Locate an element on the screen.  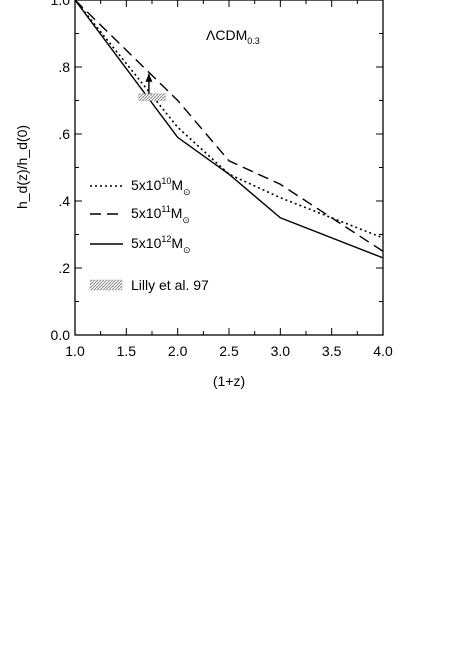
y-tick-label: .4 is located at coordinates (64, 201).